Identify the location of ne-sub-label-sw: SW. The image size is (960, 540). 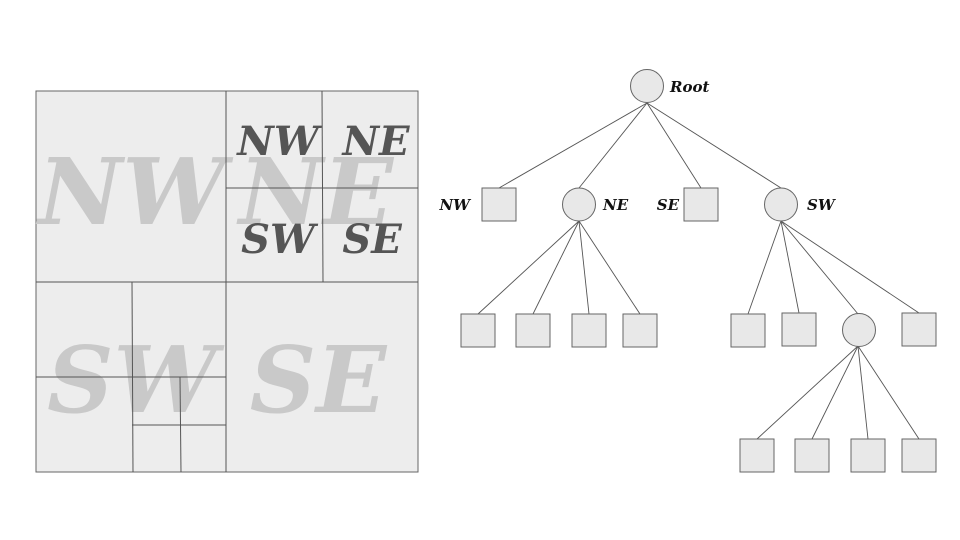
(280, 239).